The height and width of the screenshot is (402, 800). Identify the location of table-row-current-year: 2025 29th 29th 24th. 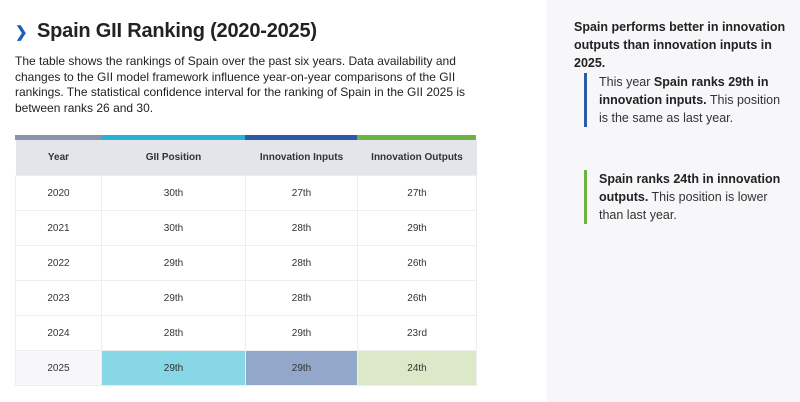
(246, 368).